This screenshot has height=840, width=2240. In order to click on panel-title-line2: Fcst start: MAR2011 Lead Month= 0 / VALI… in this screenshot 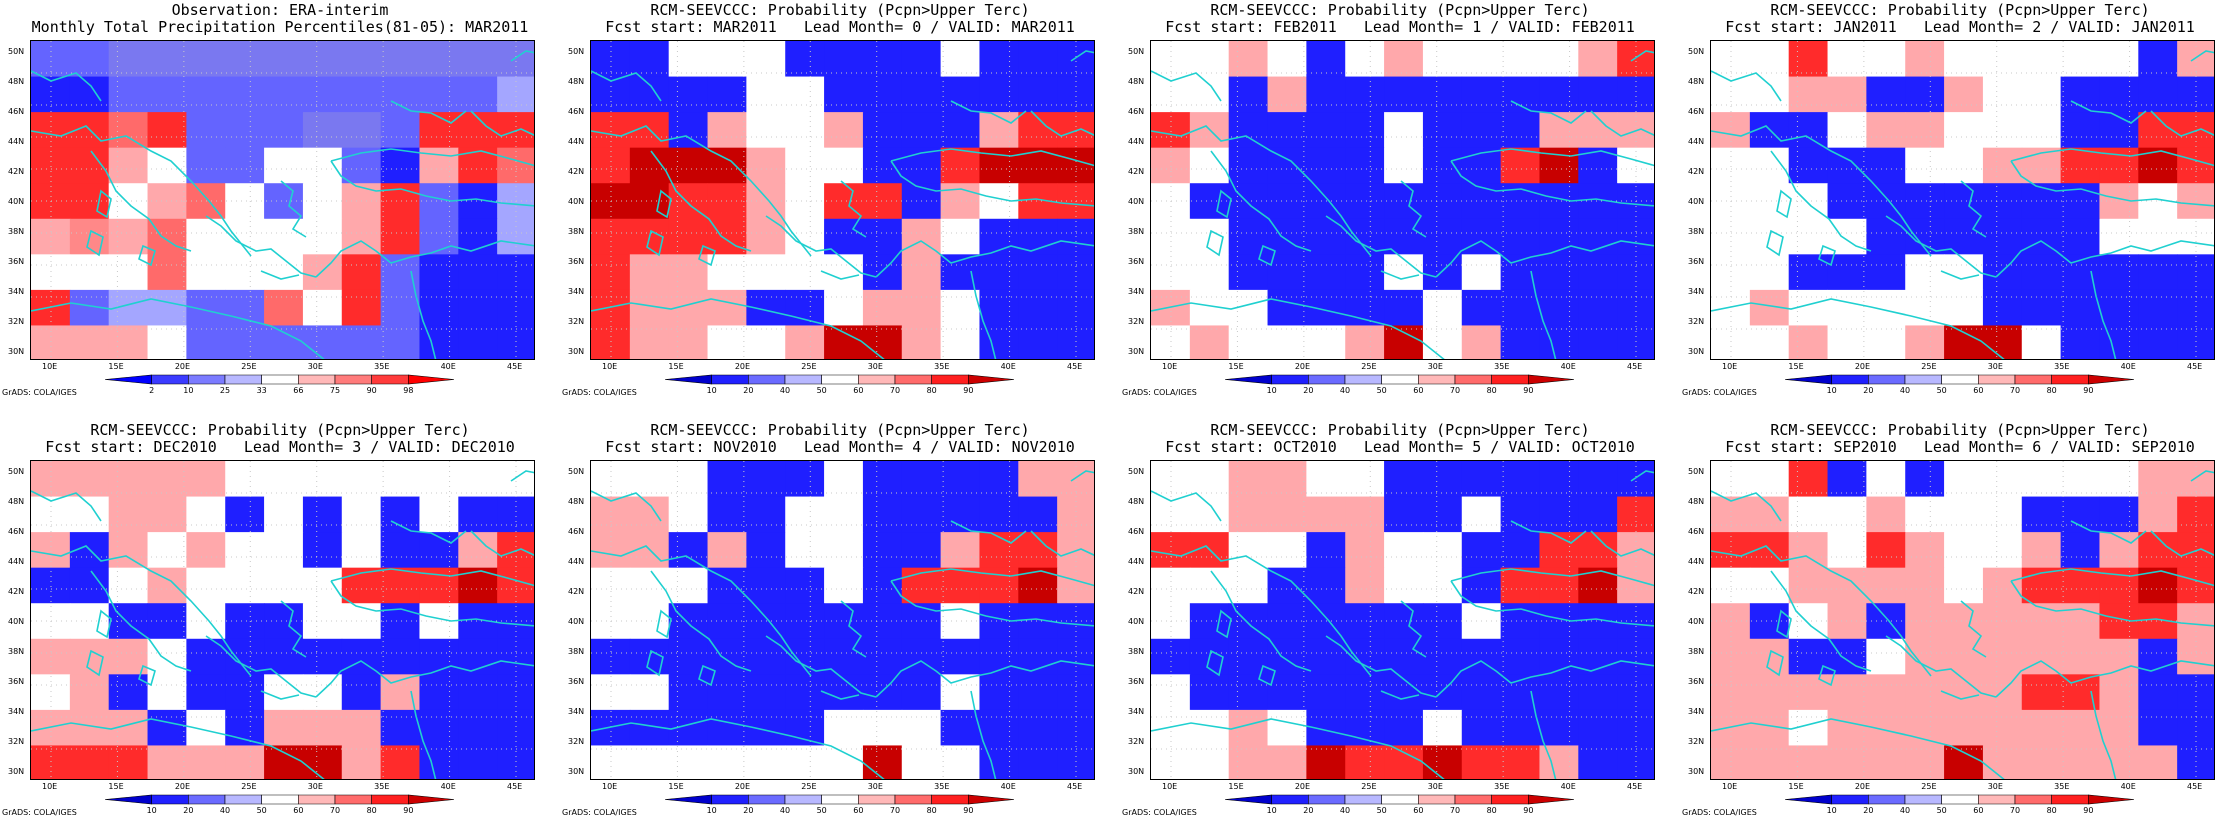, I will do `click(840, 27)`.